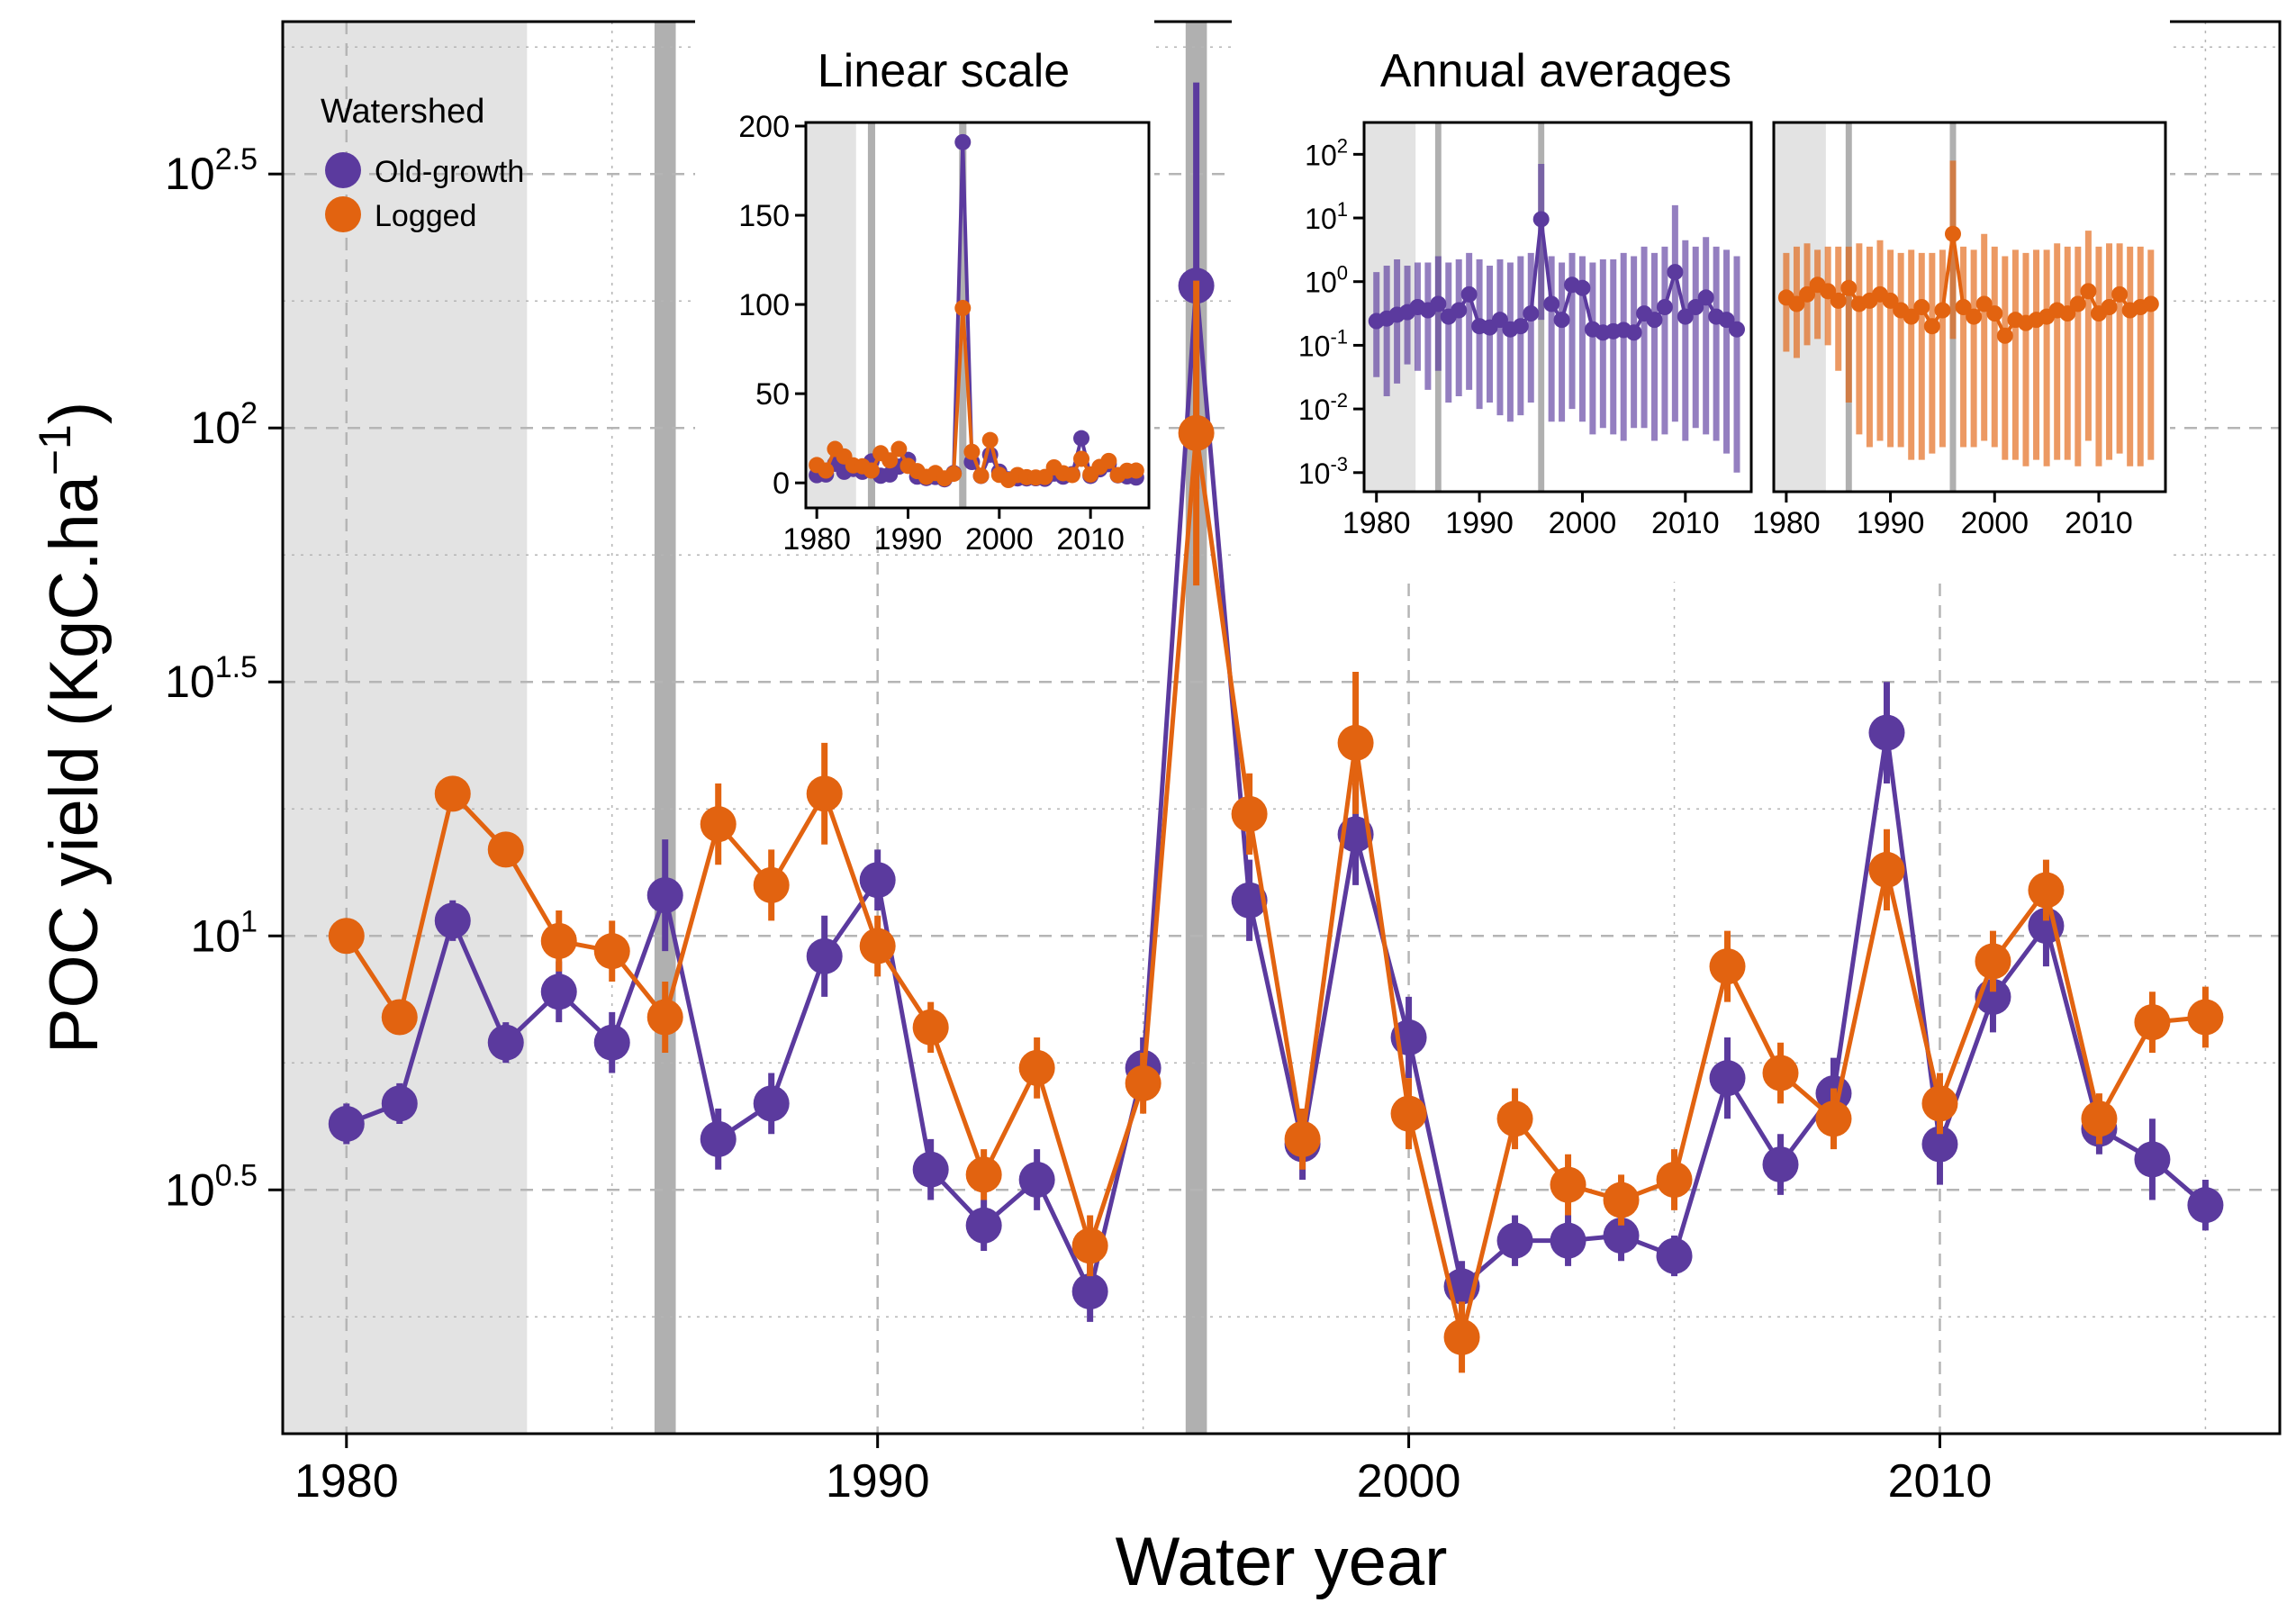  I want to click on main-point-logged-2005, so click(1674, 1179).